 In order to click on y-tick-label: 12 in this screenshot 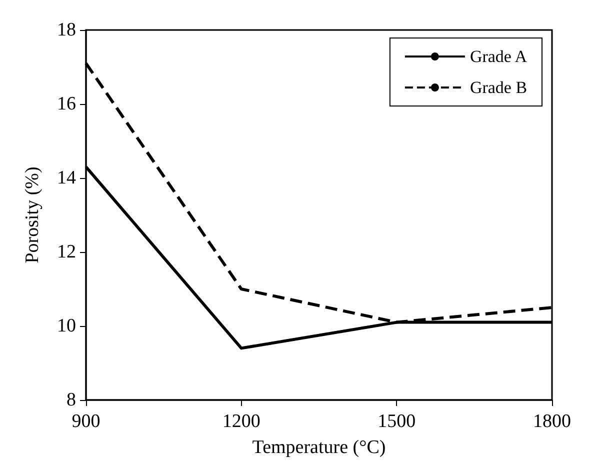, I will do `click(66, 252)`.